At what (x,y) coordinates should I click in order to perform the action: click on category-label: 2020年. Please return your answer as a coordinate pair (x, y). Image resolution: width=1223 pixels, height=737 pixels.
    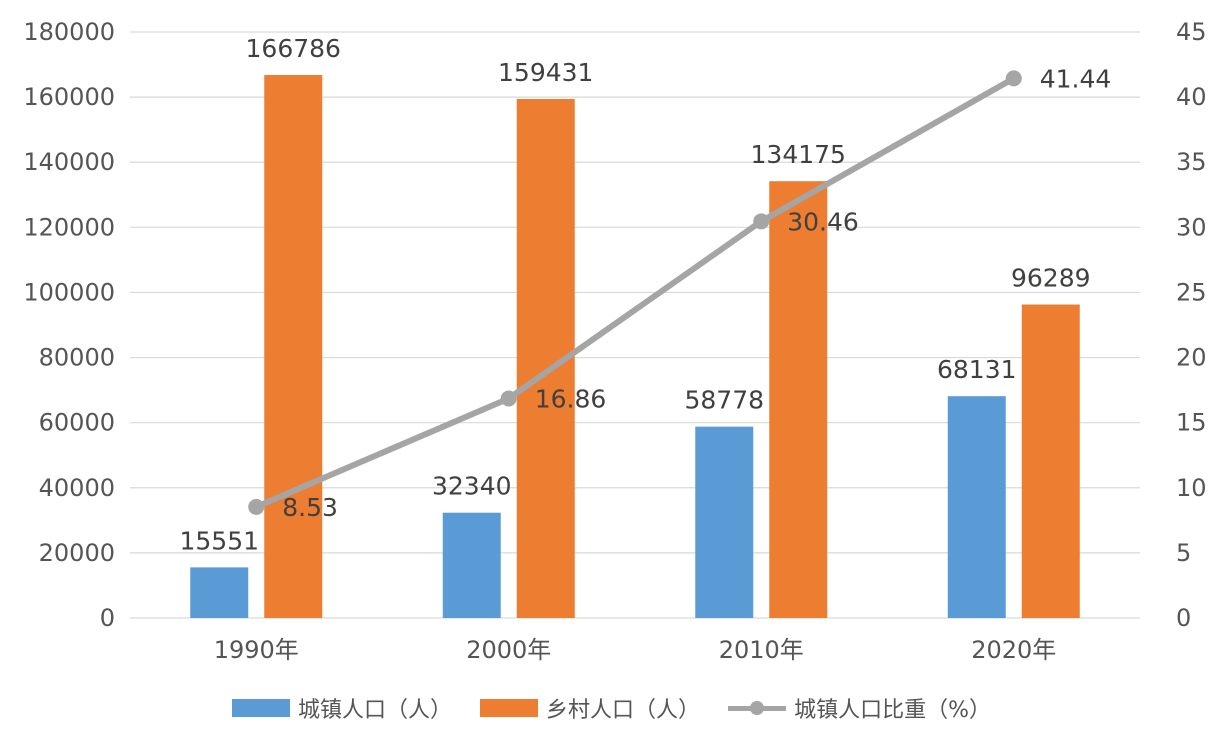
    Looking at the image, I should click on (1013, 650).